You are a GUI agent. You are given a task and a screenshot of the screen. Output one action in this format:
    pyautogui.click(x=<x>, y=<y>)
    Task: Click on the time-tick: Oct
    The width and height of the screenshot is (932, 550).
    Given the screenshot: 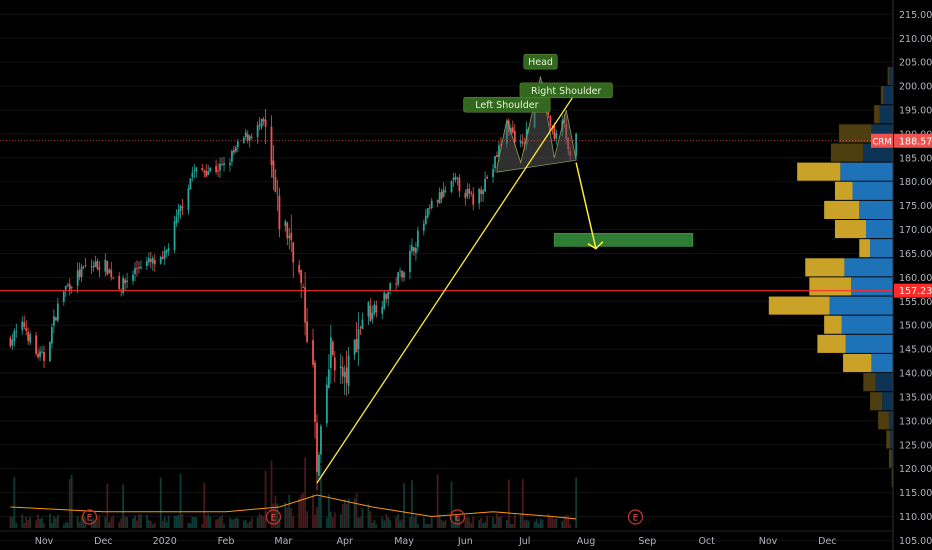 What is the action you would take?
    pyautogui.click(x=706, y=541)
    